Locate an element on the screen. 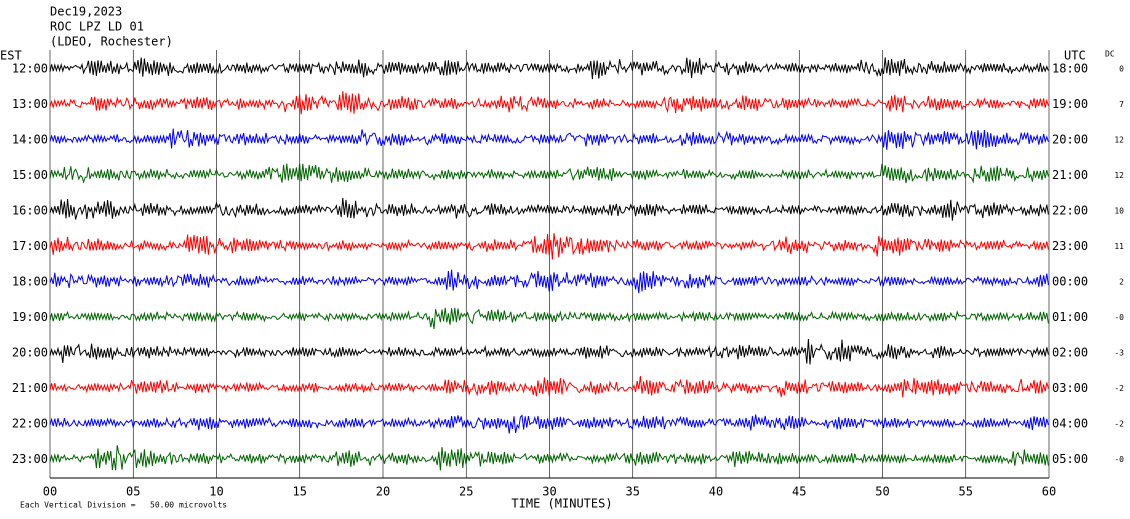 Image resolution: width=1130 pixels, height=519 pixels. left-label: 23:00 is located at coordinates (30, 459).